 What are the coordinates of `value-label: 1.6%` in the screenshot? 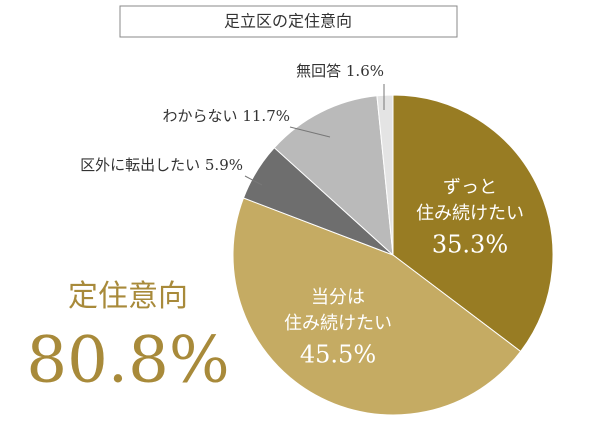 It's located at (365, 71).